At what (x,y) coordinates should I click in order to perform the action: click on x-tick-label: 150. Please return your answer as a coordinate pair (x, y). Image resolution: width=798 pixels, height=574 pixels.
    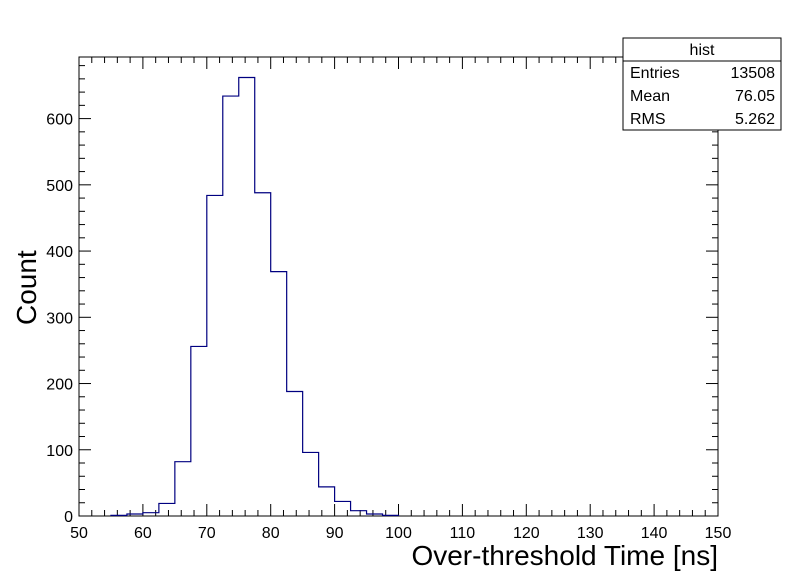
    Looking at the image, I should click on (718, 533).